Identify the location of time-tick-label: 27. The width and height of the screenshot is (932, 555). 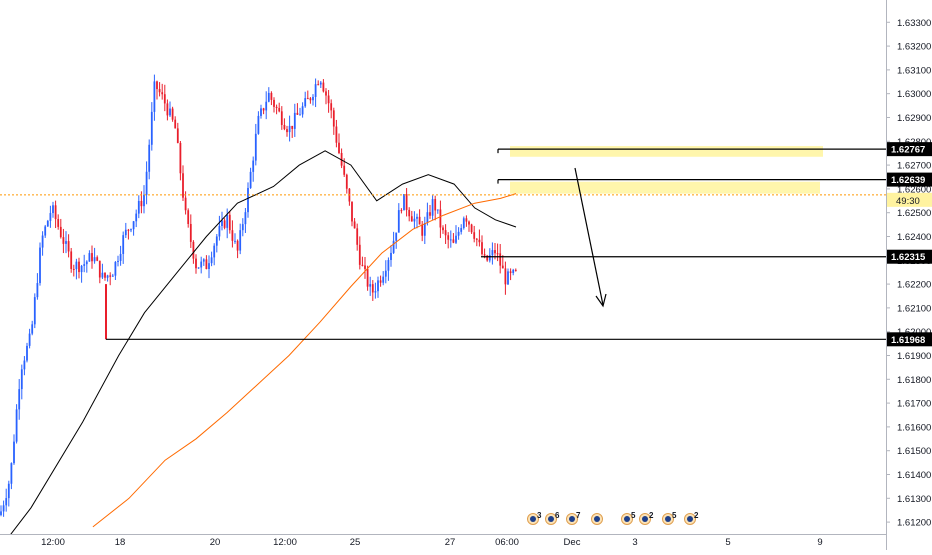
(450, 542).